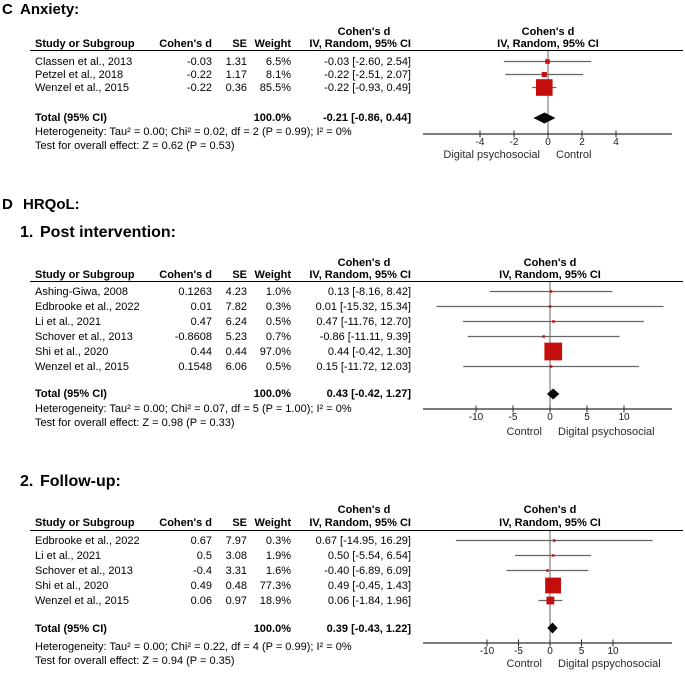  I want to click on study-weight: 18.9%, so click(275, 601).